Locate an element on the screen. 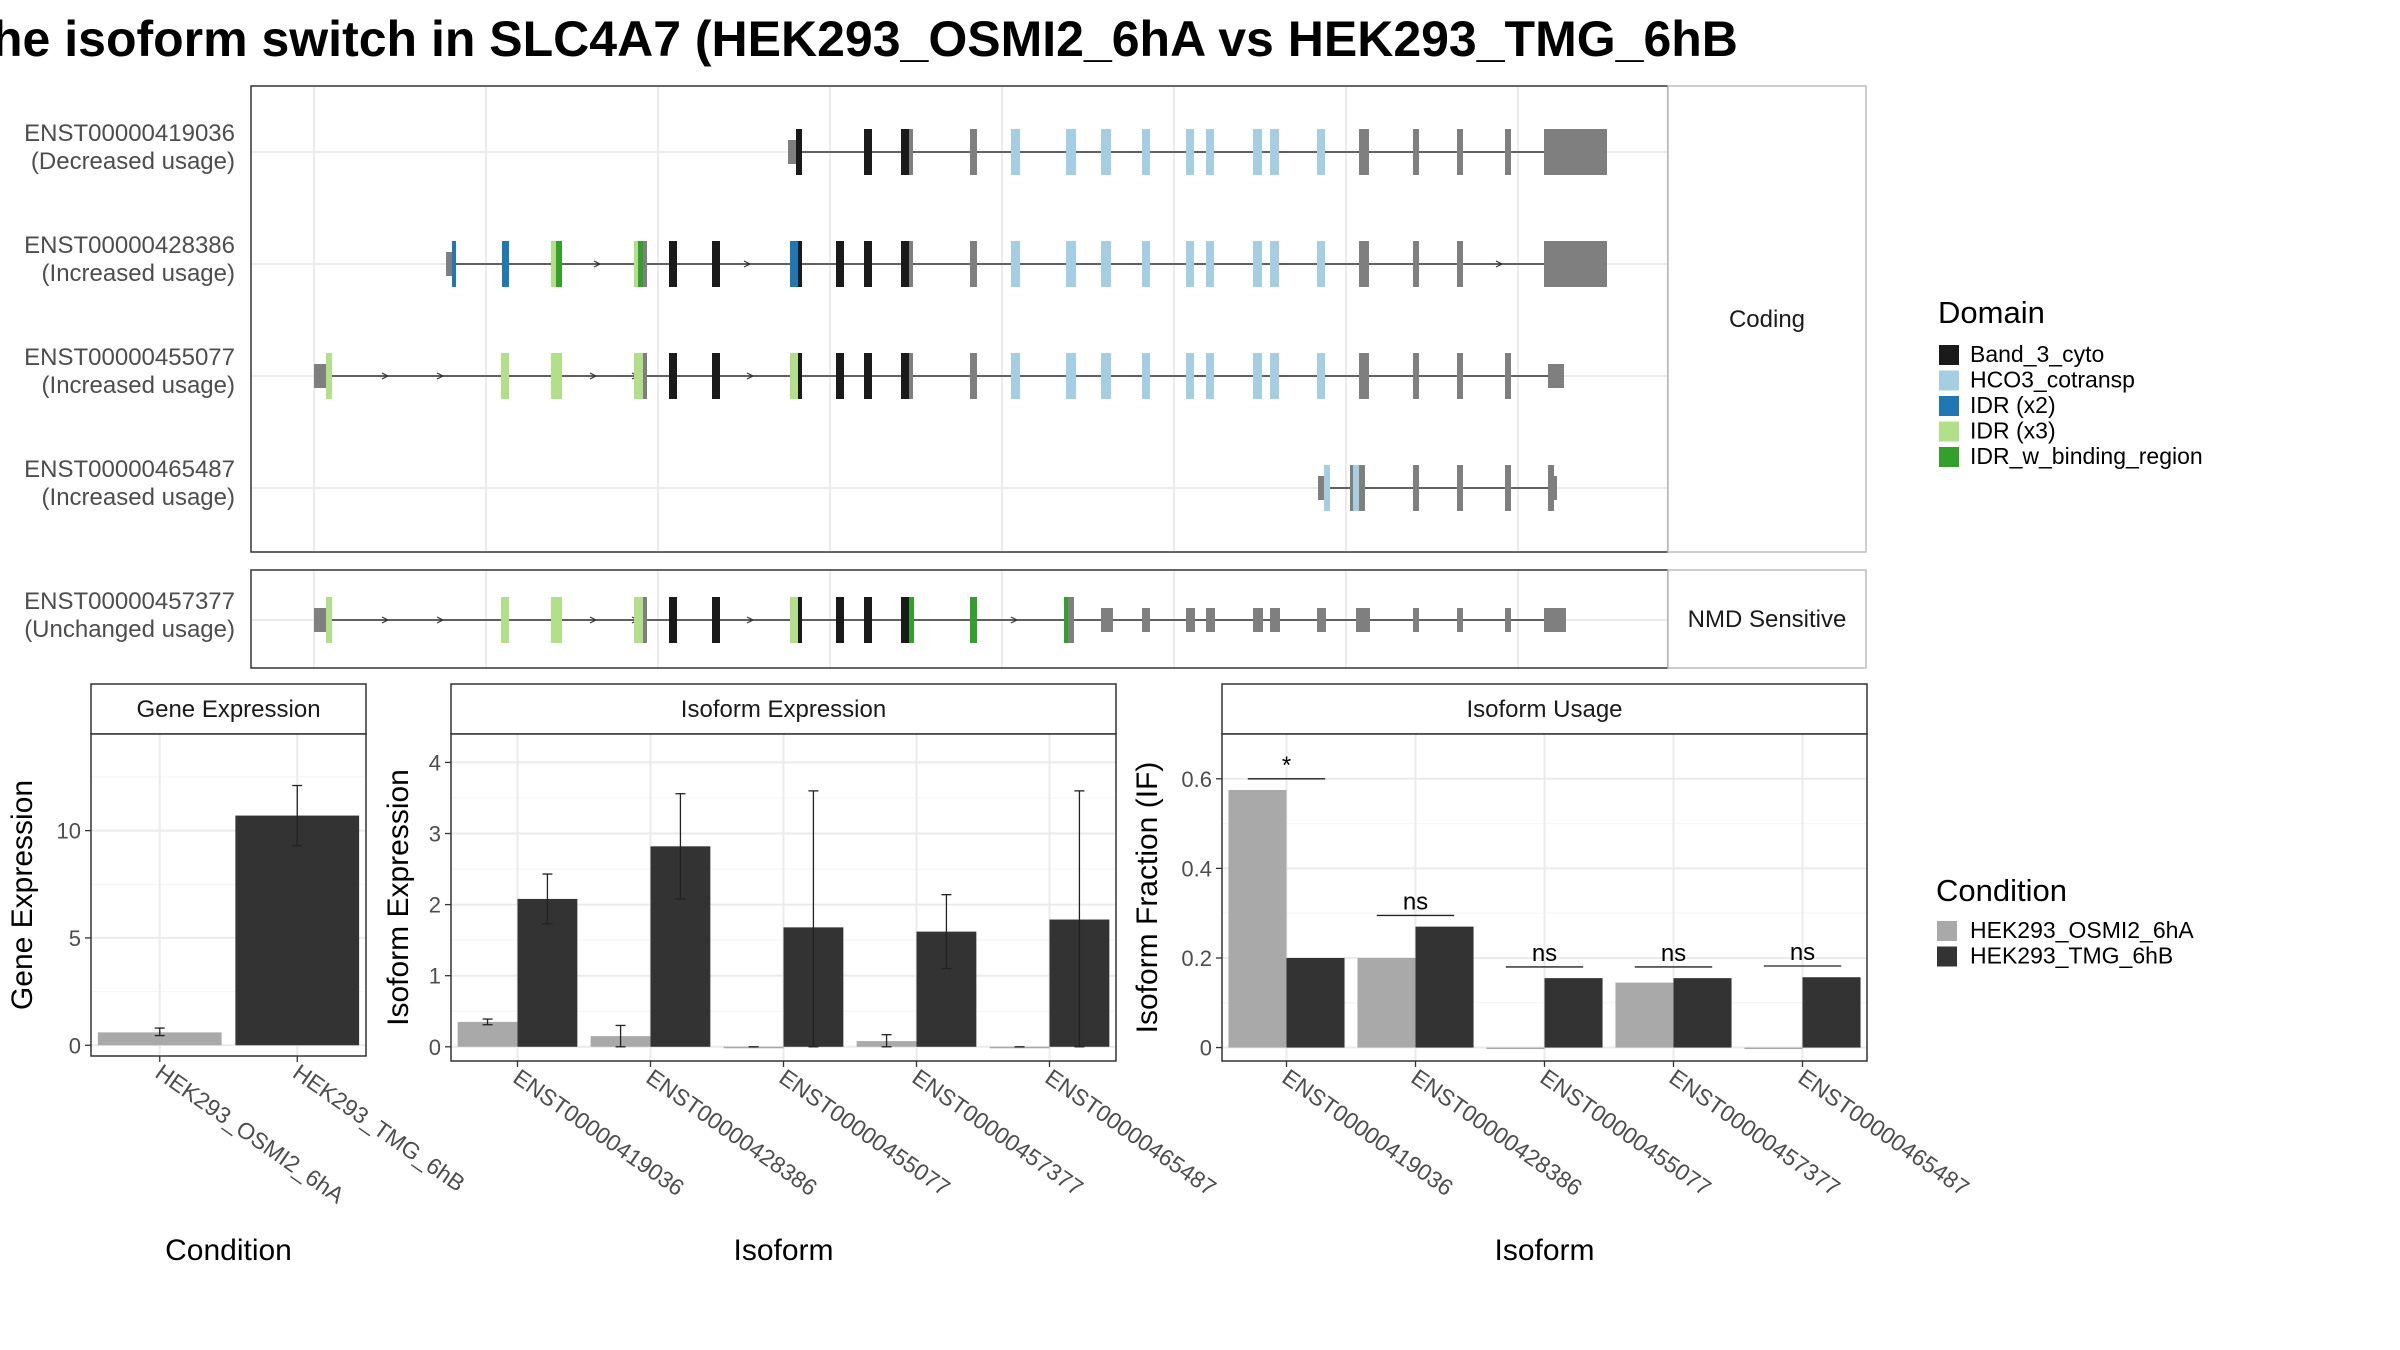  isoform-label-id: ENST00000457377 is located at coordinates (129, 601).